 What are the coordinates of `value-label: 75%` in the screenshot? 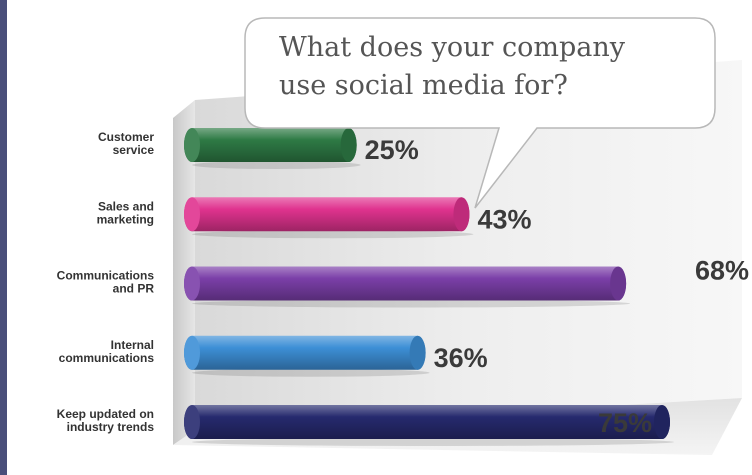 It's located at (625, 423).